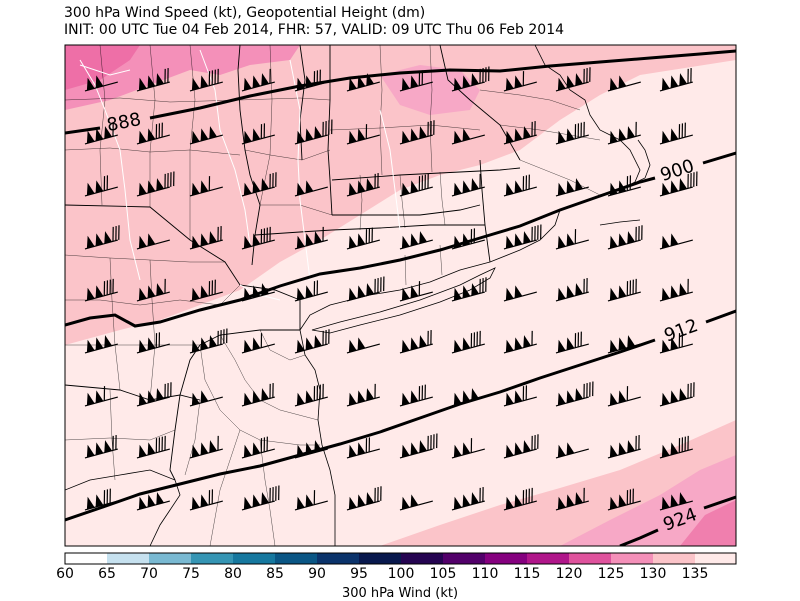  Describe the element at coordinates (191, 574) in the screenshot. I see `colorbar-tick-label: 75` at that location.